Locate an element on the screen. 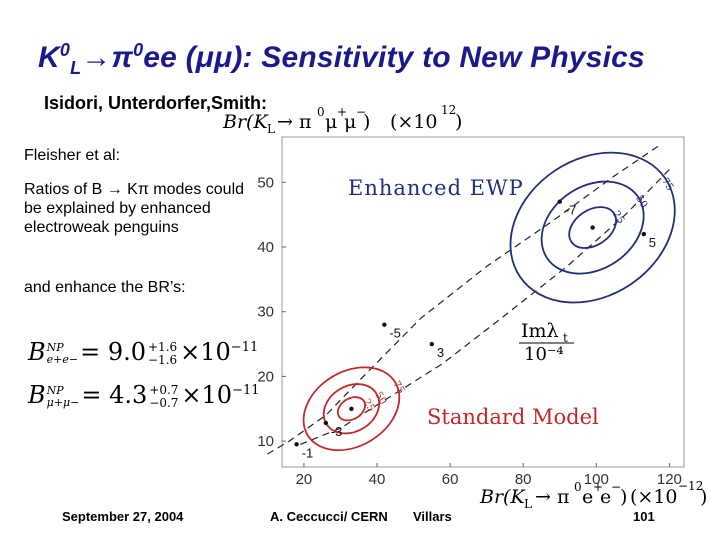 This screenshot has height=540, width=720. footer-author: A. Ceccucci/ CERN is located at coordinates (329, 516).